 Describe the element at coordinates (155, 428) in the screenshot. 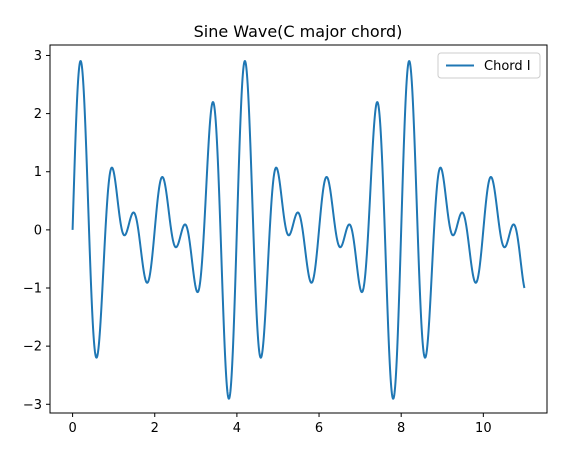

I see `x-tick-label: 2` at that location.